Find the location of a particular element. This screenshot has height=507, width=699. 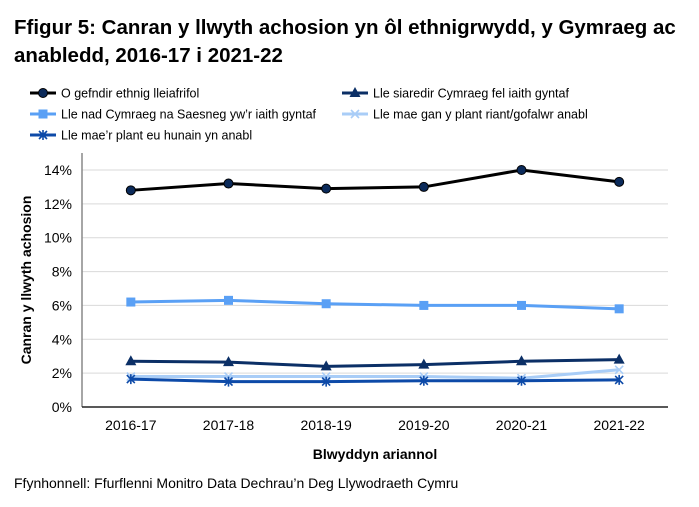

legend-label: Lle mae gan y plant riant/gofalwr anabl is located at coordinates (480, 115).